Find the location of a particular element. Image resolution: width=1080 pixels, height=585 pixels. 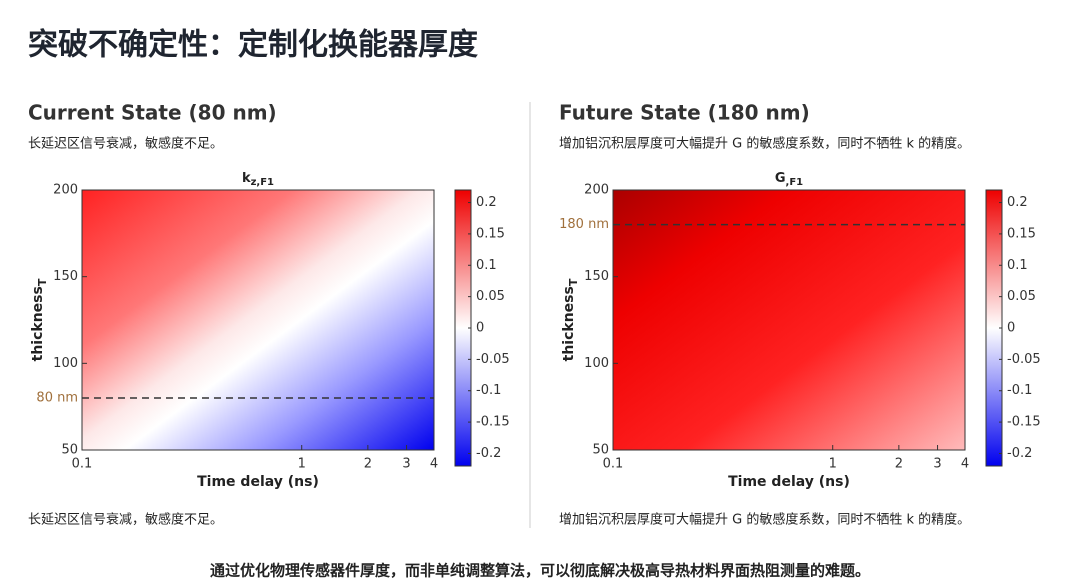

marker-label: 180 nm is located at coordinates (584, 224).